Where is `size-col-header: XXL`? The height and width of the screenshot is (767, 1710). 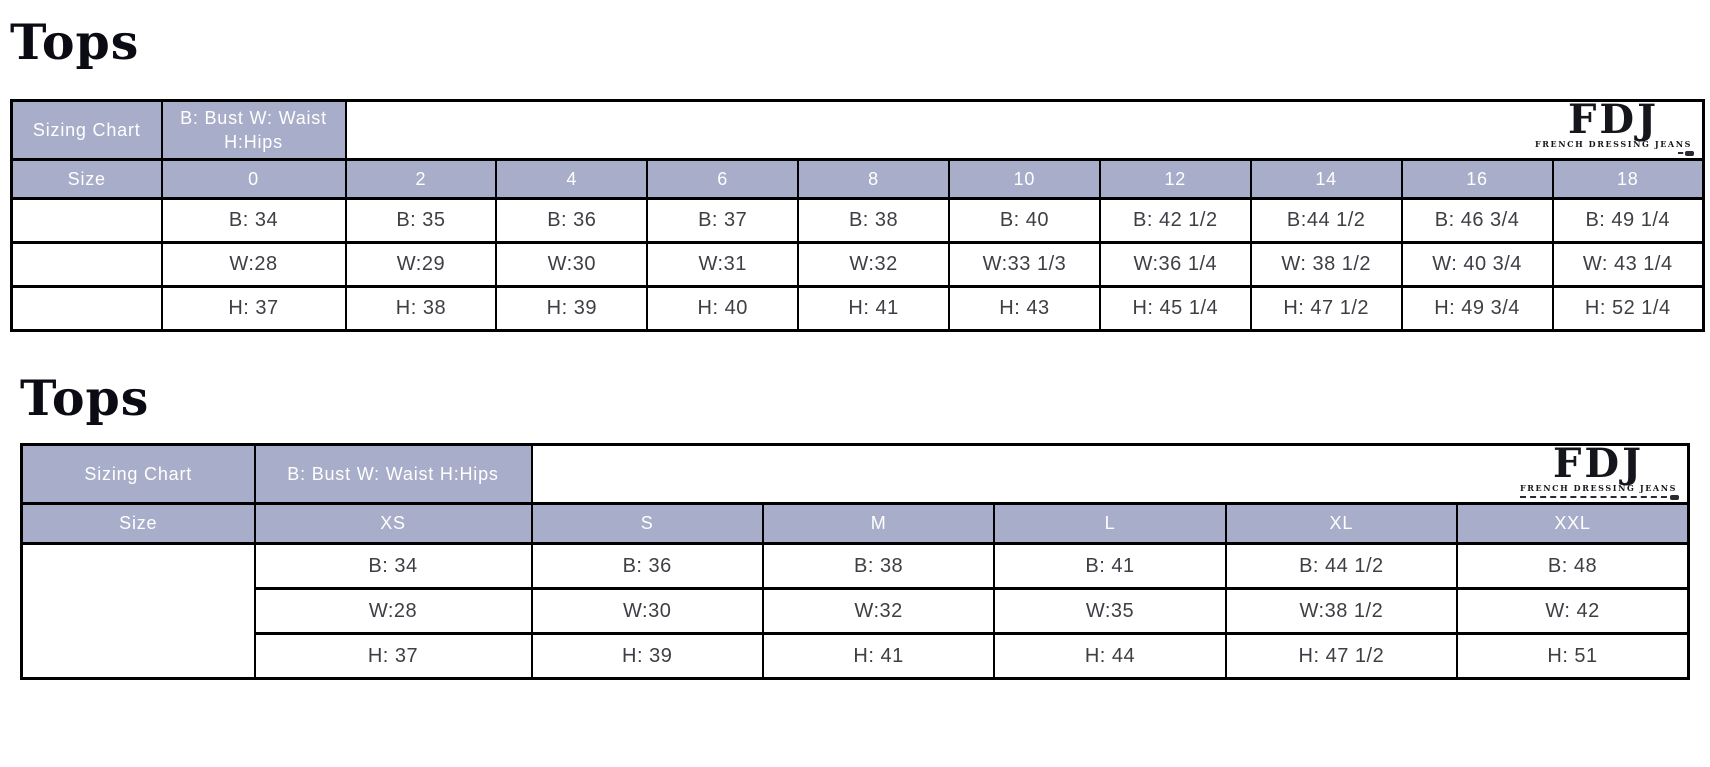
size-col-header: XXL is located at coordinates (1573, 524).